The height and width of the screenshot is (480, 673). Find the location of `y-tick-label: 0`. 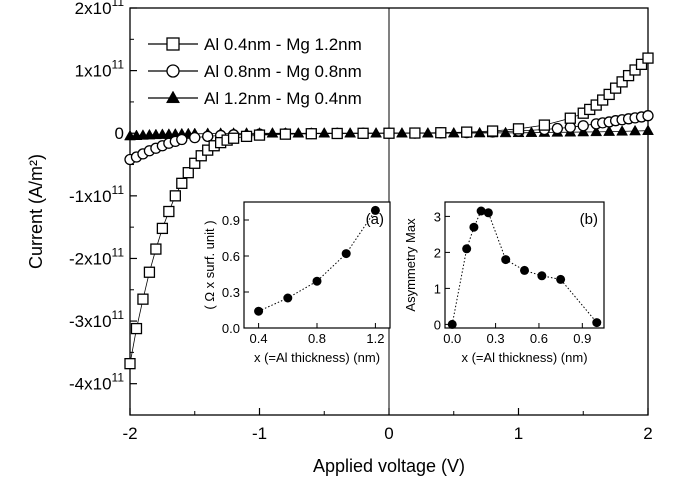

y-tick-label: 0 is located at coordinates (119, 133).